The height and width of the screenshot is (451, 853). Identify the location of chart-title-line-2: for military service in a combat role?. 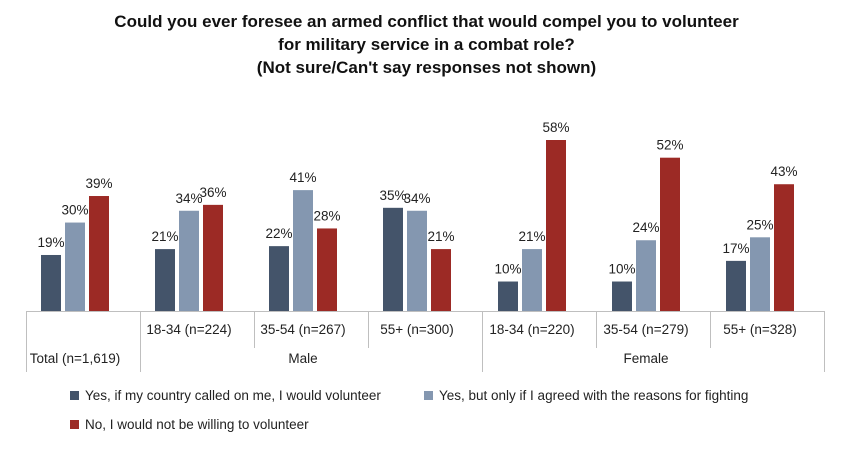
(426, 44).